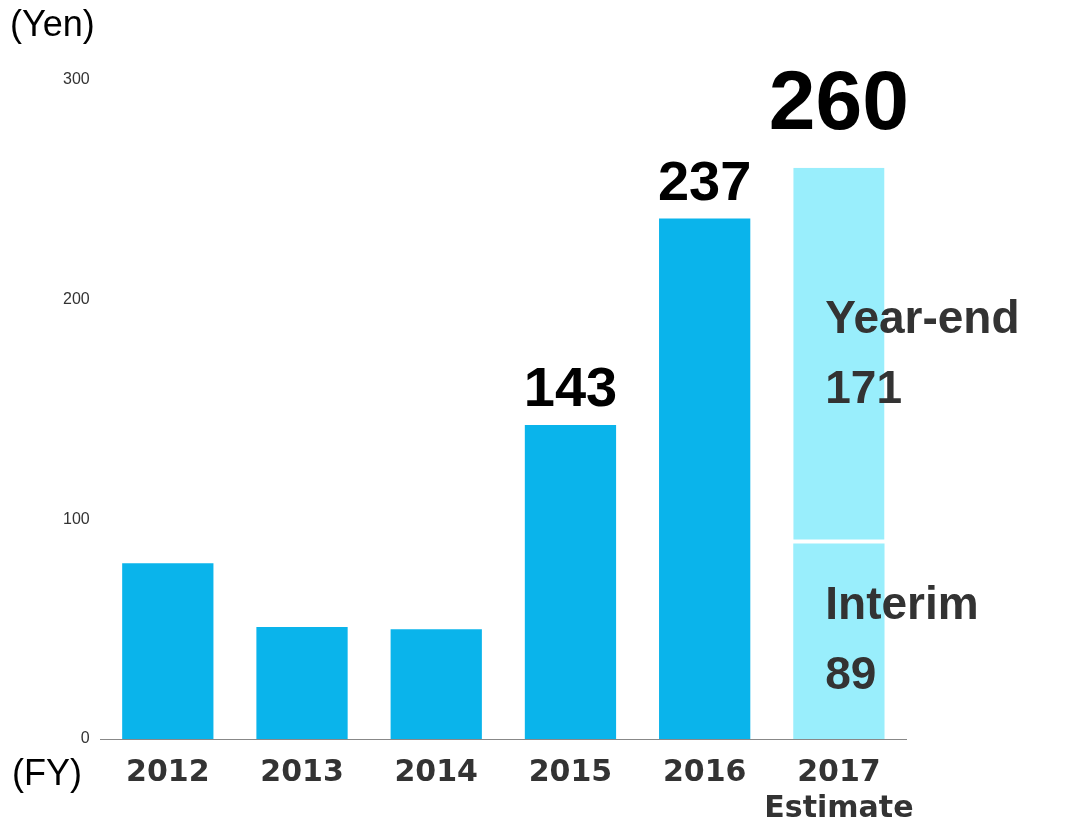 Image resolution: width=1074 pixels, height=837 pixels. I want to click on y-tick-label: 0, so click(85, 738).